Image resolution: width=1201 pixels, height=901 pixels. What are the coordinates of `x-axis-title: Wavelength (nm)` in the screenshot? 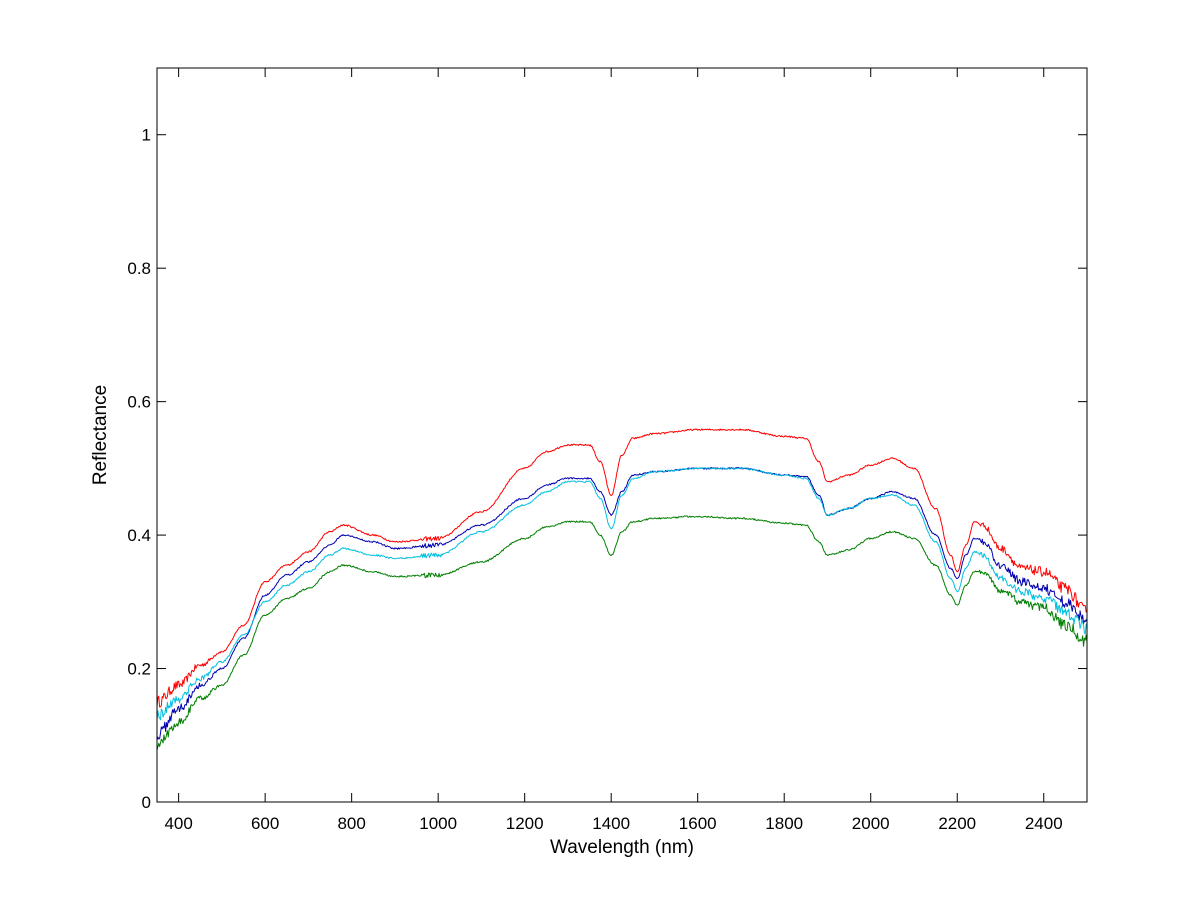 It's located at (622, 847).